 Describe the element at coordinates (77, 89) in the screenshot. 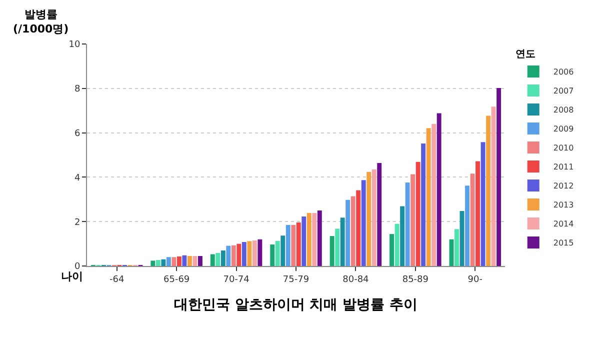

I see `y-tick-label: 8` at that location.